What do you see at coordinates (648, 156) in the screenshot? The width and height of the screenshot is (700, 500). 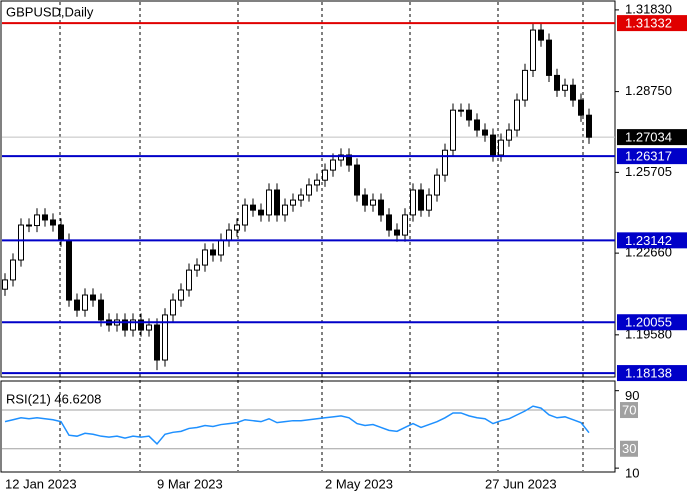 I see `level-label: 1.26317` at bounding box center [648, 156].